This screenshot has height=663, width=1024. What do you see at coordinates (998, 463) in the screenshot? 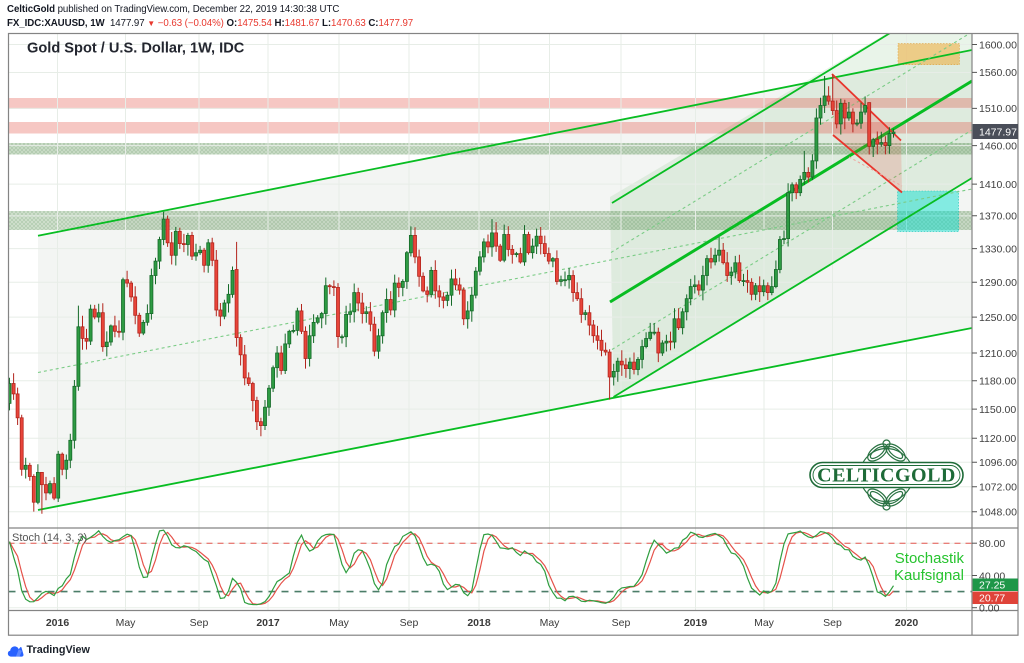
I see `svg-text: 1096.00` at bounding box center [998, 463].